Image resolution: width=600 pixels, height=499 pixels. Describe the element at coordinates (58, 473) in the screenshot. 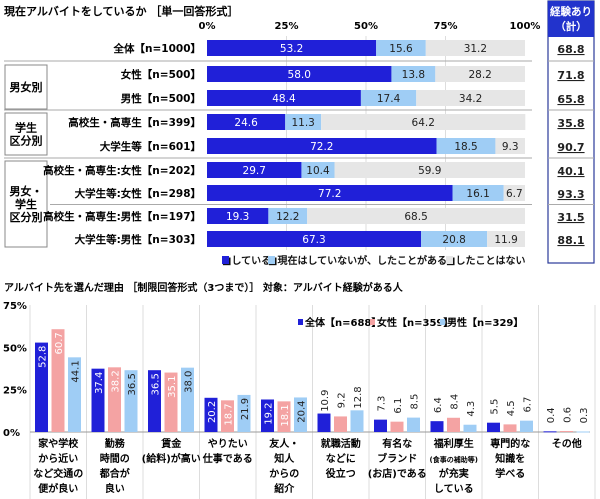

I see `category-label: など交通の` at that location.